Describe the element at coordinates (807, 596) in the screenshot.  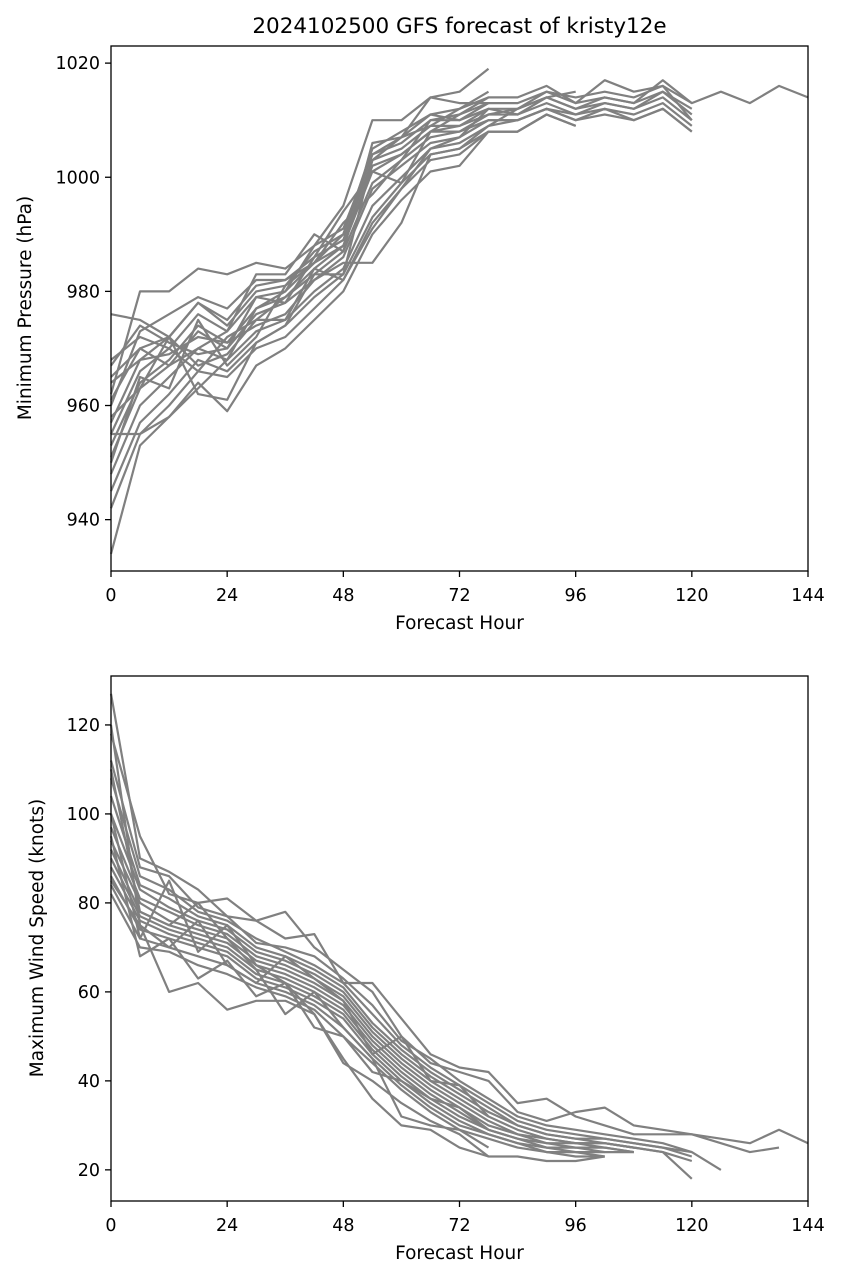
I see `pressure-x-tick-label: 144` at that location.